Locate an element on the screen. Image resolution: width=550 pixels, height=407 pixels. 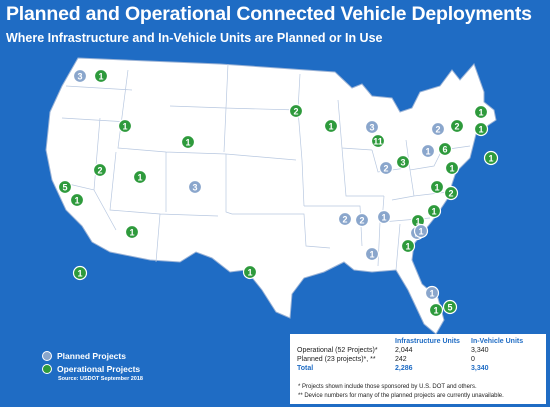
table-header: In-Vehicle Units is located at coordinates (497, 341).